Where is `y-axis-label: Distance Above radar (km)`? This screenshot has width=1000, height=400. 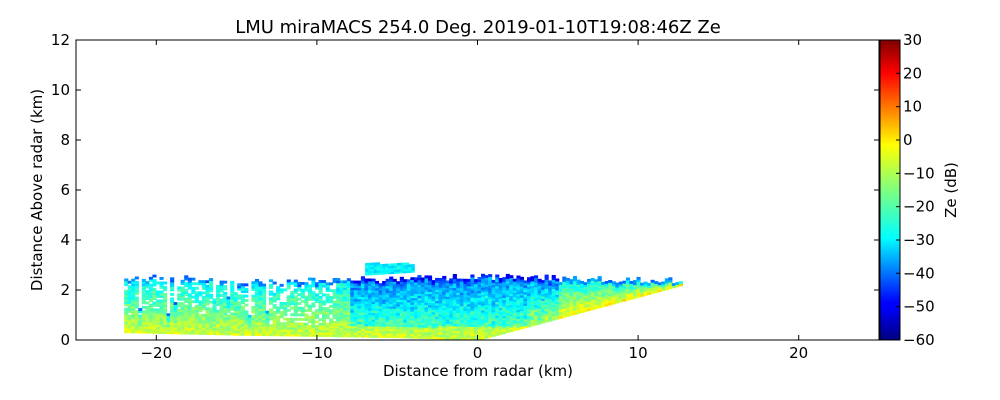
y-axis-label: Distance Above radar (km) is located at coordinates (37, 190).